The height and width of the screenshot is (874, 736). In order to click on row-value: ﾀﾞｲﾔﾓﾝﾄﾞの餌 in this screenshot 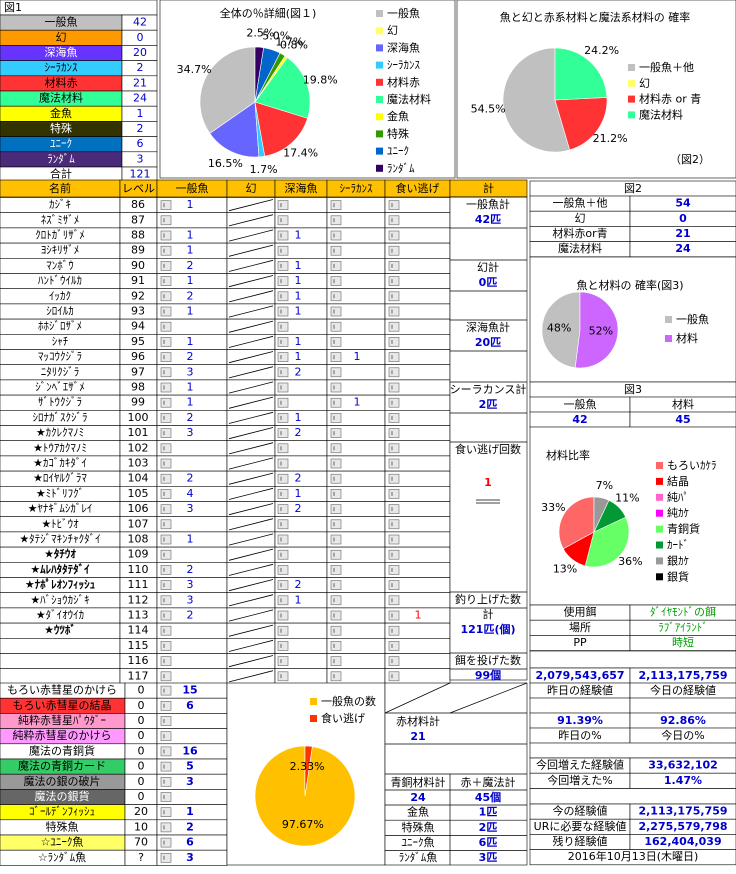, I will do `click(683, 612)`.